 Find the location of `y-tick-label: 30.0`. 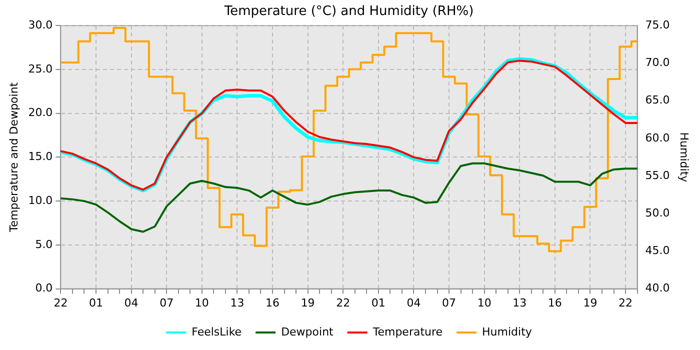

y-tick-label: 30.0 is located at coordinates (40, 25).